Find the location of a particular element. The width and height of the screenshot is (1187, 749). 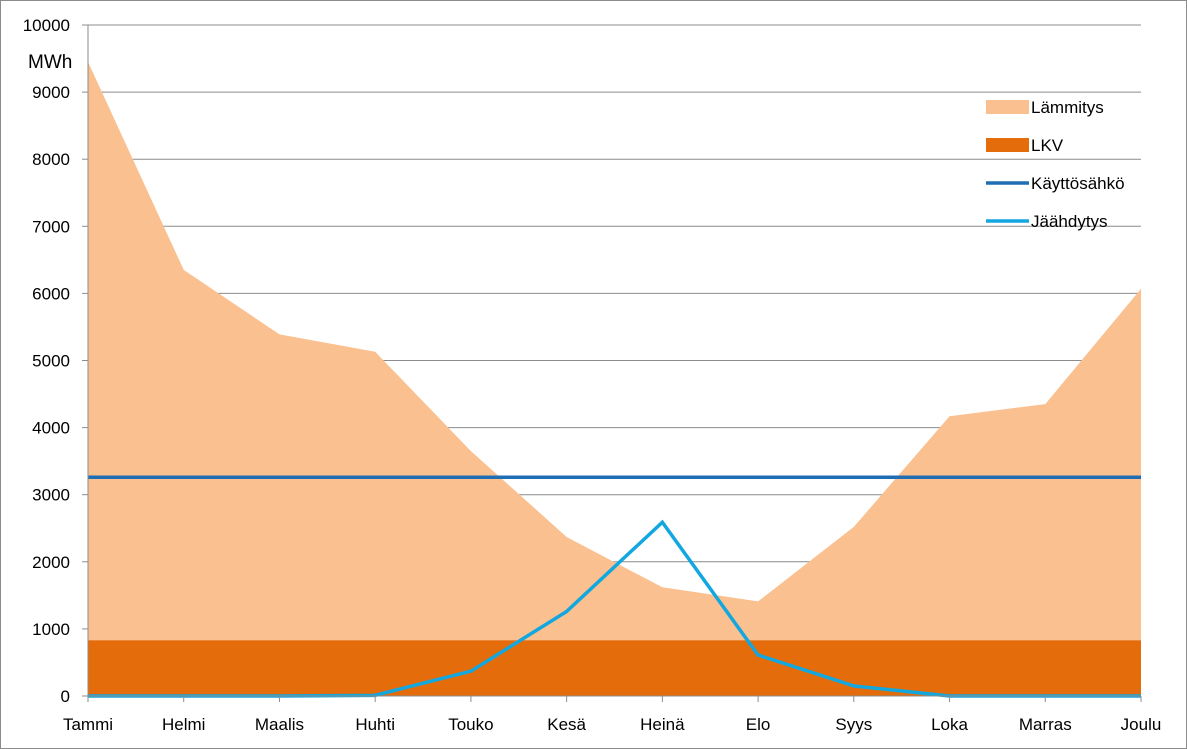

x-tick-label: Tammi is located at coordinates (88, 724).